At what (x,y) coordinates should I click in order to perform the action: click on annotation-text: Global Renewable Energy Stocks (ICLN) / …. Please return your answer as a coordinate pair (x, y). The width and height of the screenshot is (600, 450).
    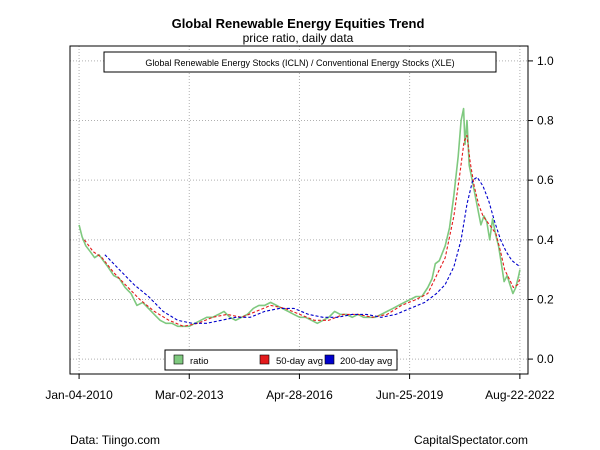
    Looking at the image, I should click on (299, 63).